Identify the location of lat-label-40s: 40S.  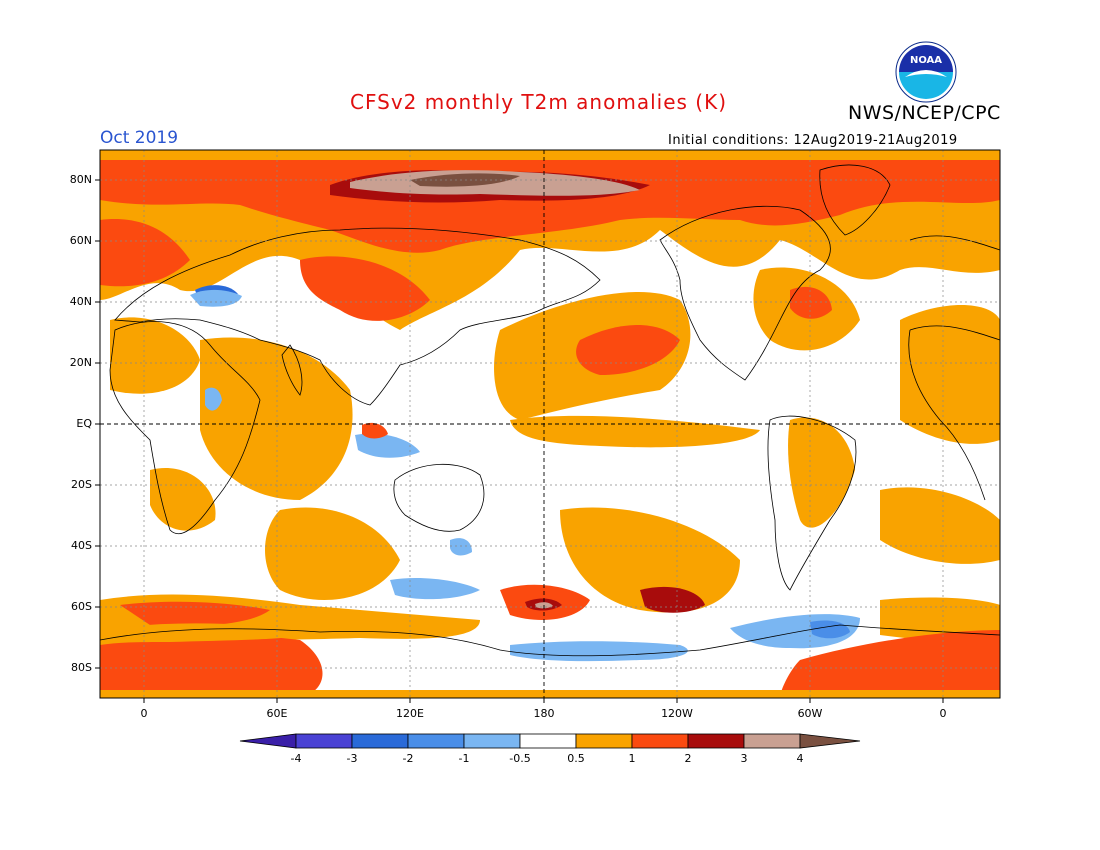
(81, 545).